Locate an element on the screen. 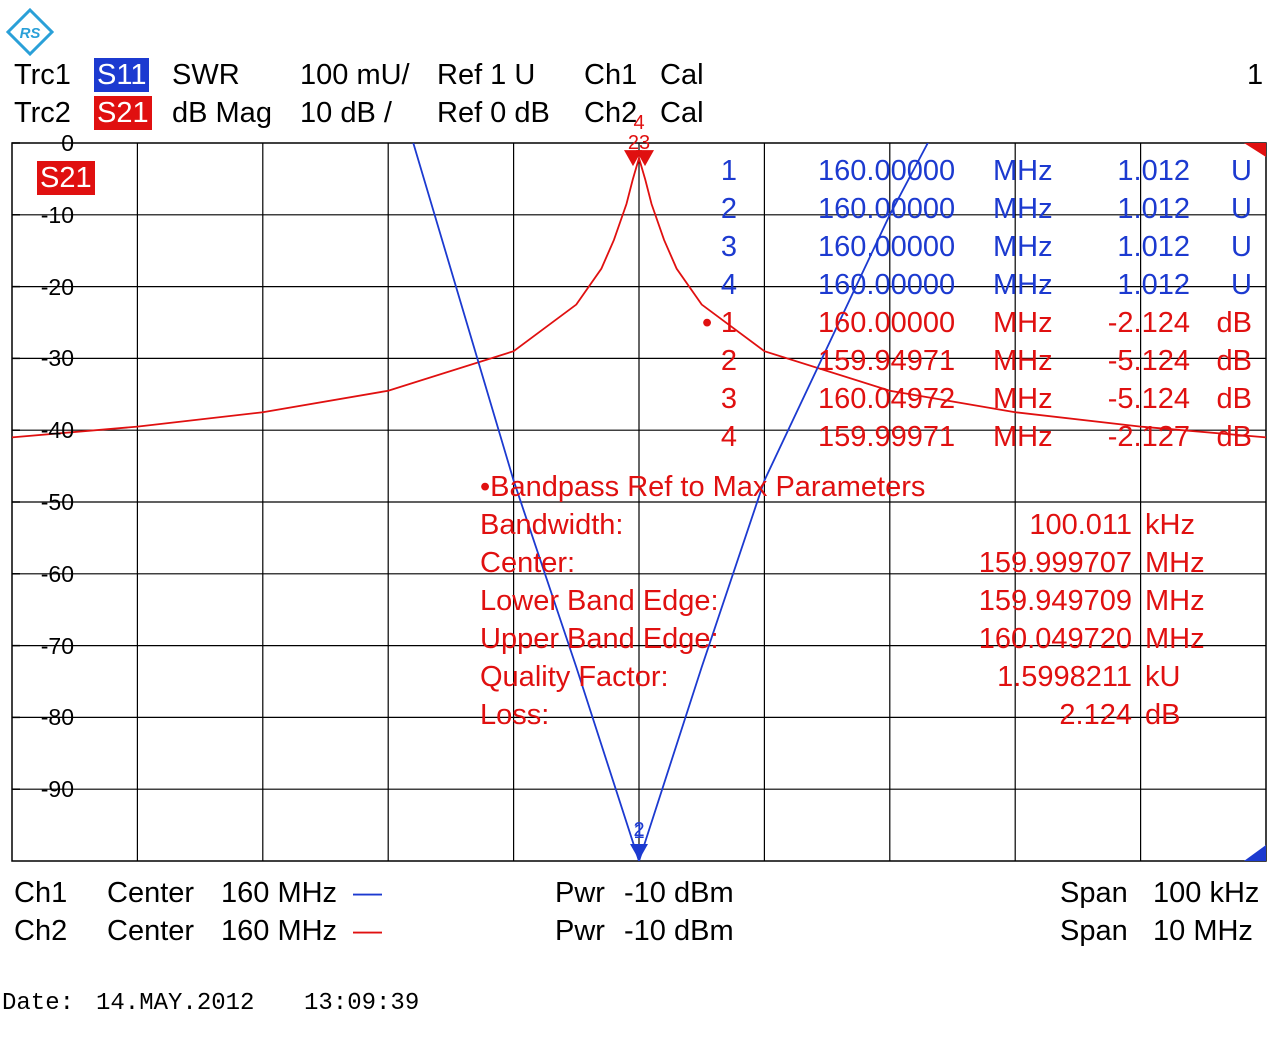 This screenshot has width=1278, height=1052. date-label: Date: is located at coordinates (38, 1003).